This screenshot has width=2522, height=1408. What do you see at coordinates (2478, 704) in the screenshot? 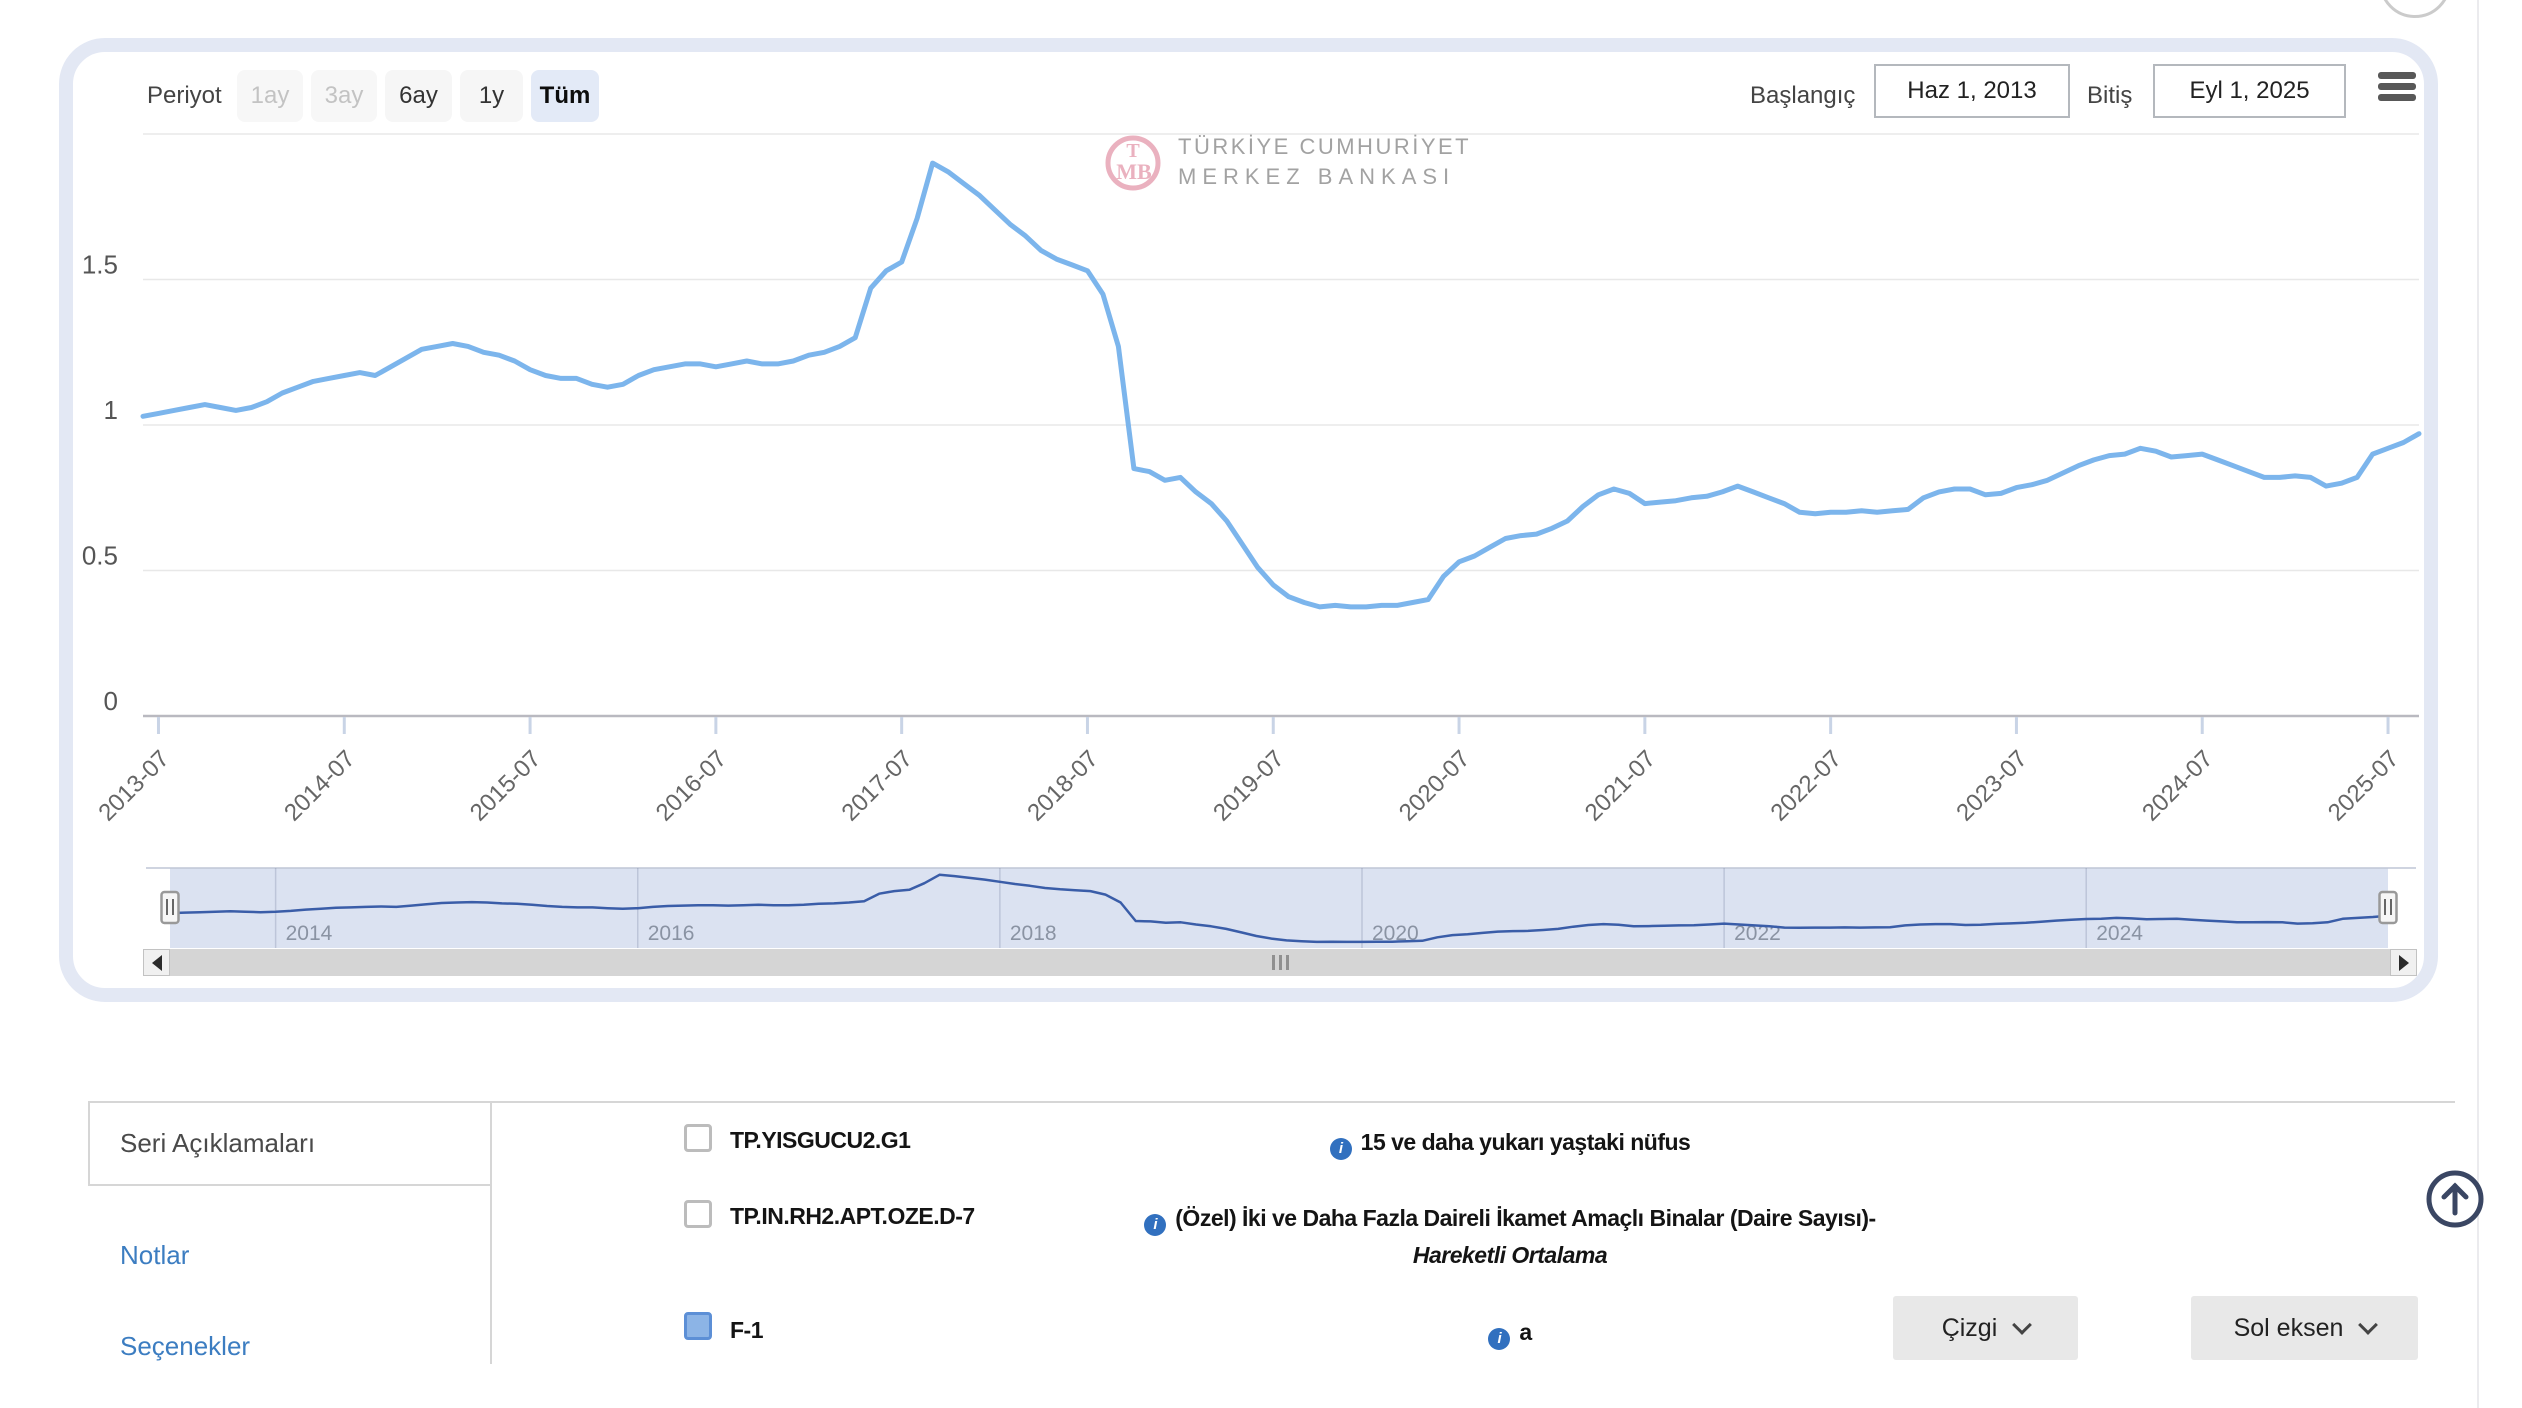
I see `page-right-border` at bounding box center [2478, 704].